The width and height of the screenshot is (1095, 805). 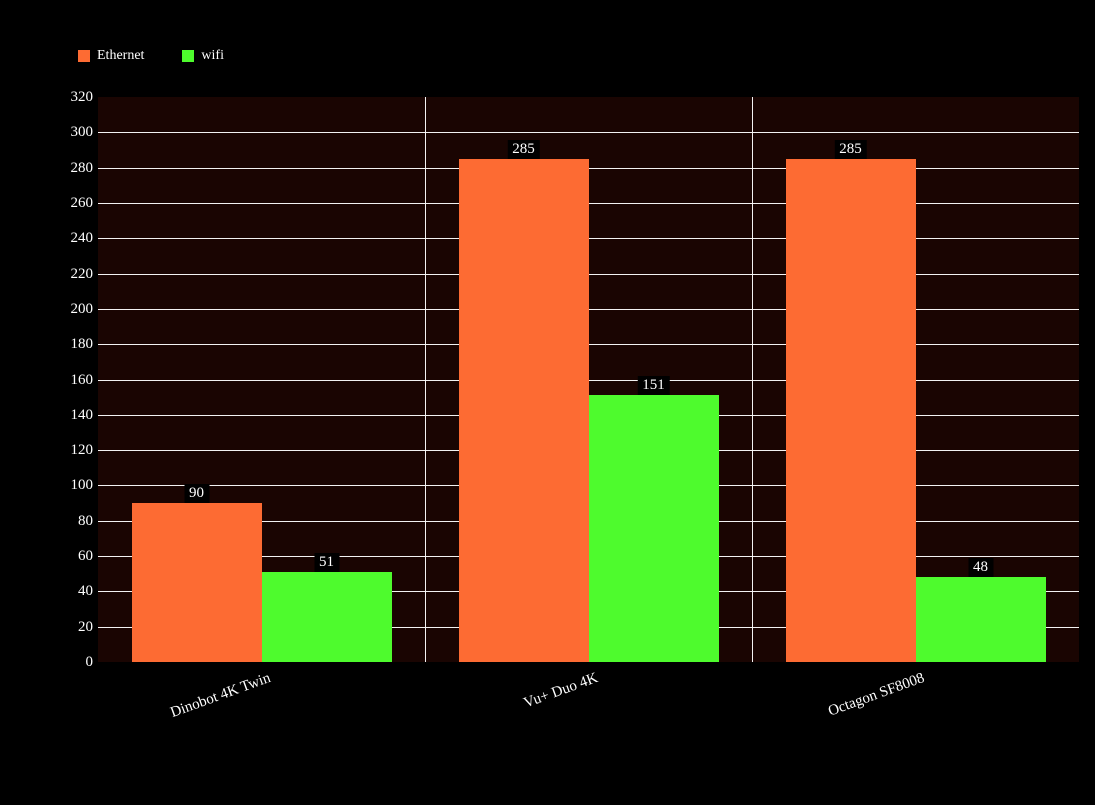 I want to click on y-tick-label: 0, so click(x=89, y=662).